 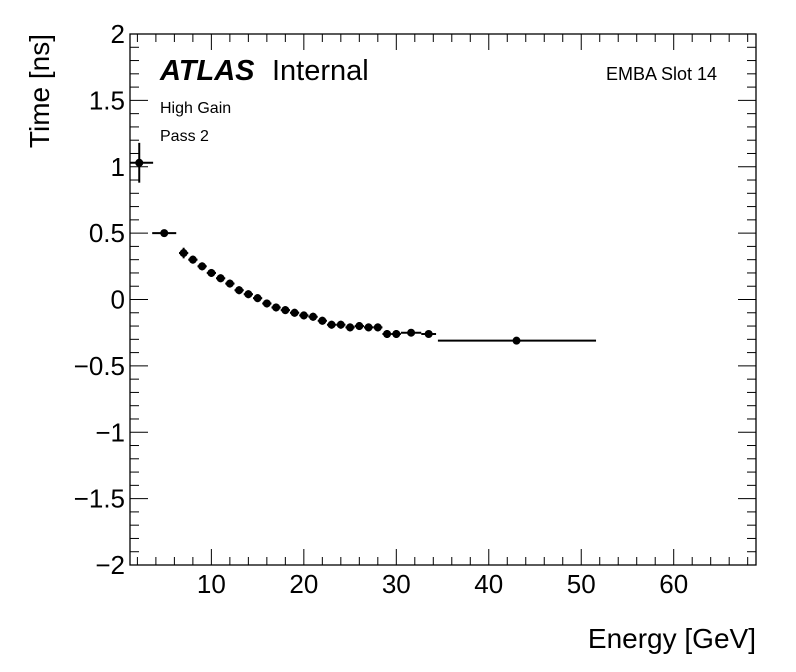 What do you see at coordinates (672, 638) in the screenshot?
I see `x-axis-title: Energy [GeV]` at bounding box center [672, 638].